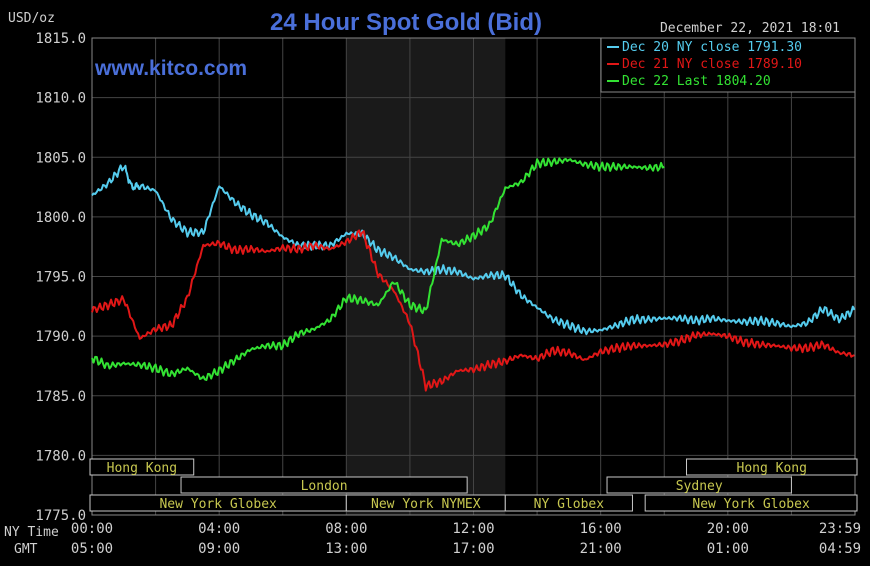 The width and height of the screenshot is (870, 566). Describe the element at coordinates (601, 549) in the screenshot. I see `x-tick-label-gmt: 21:00` at that location.